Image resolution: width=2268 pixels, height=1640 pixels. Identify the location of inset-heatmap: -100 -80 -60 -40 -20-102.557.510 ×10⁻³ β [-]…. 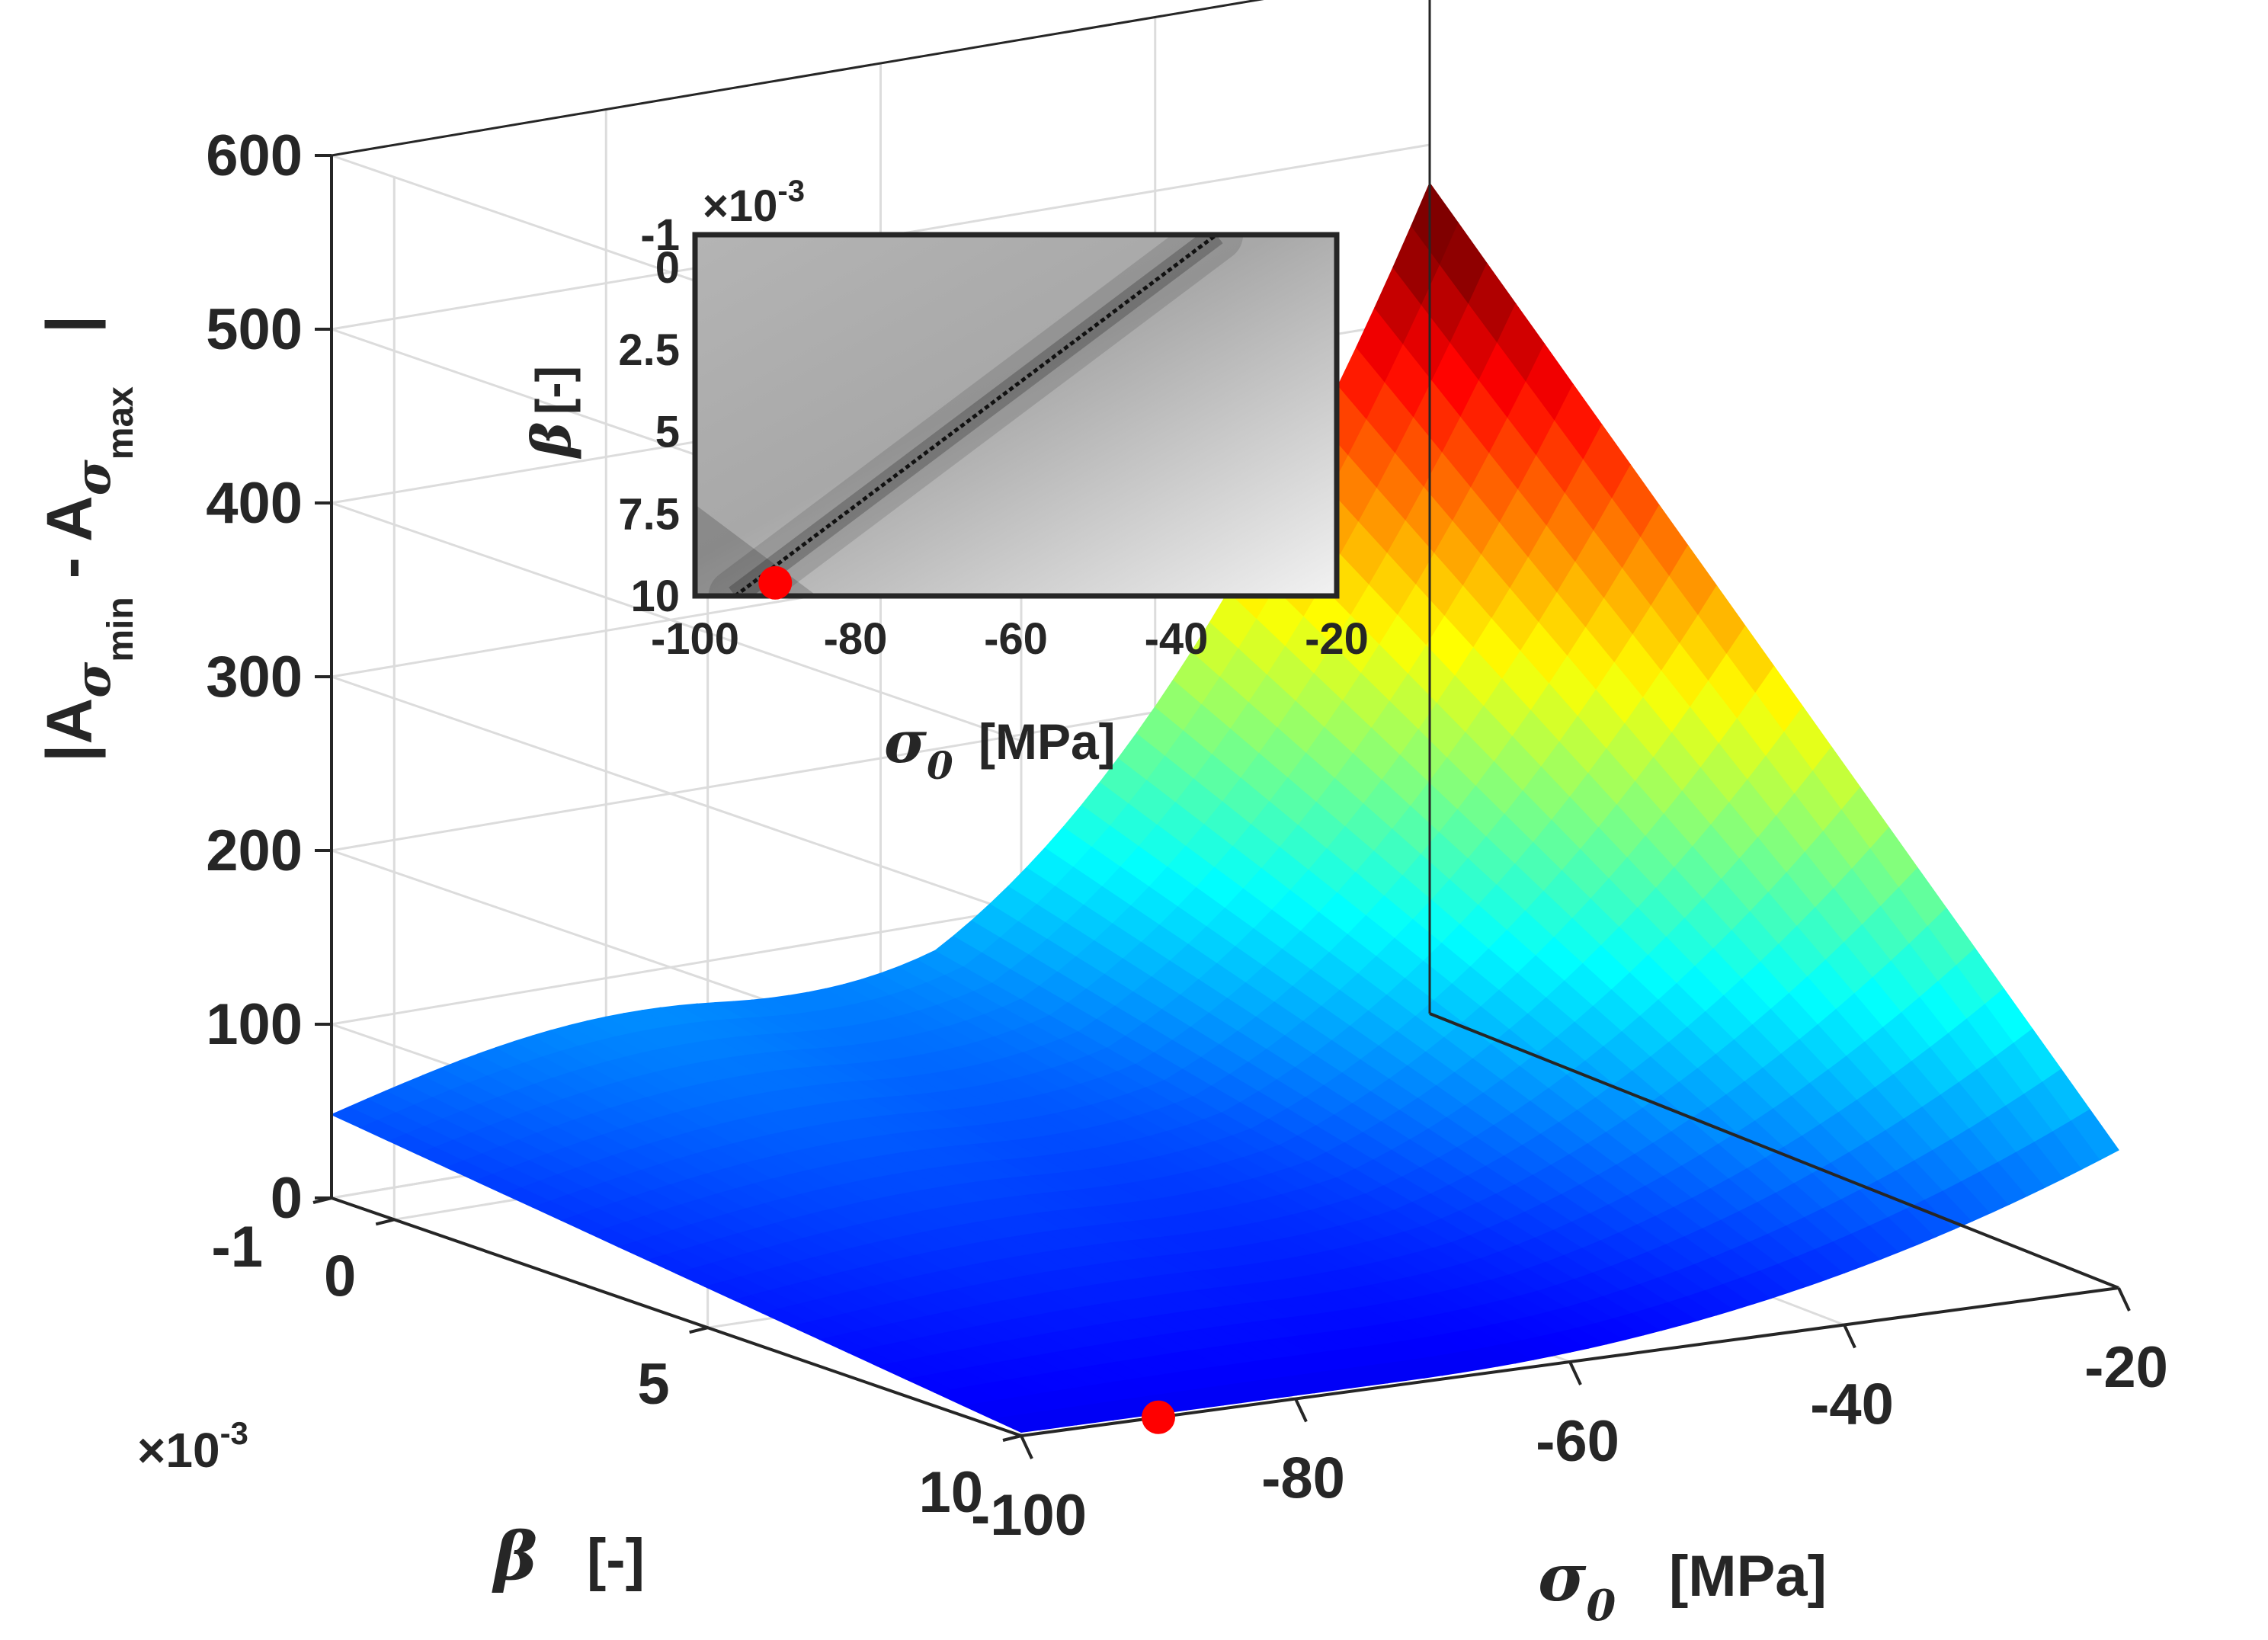
(944, 482).